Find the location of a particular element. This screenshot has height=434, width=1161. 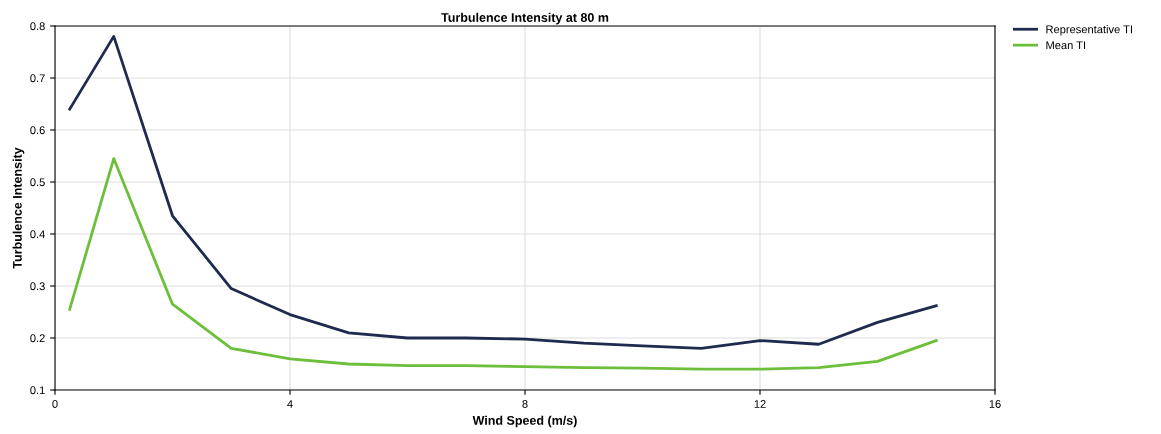

y-tick-label: 0.5 is located at coordinates (37, 182).